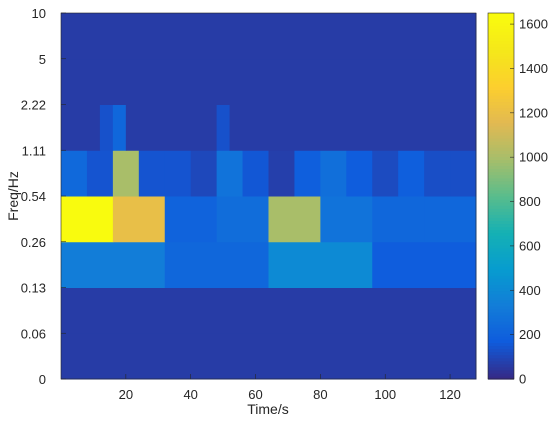 The width and height of the screenshot is (550, 426). What do you see at coordinates (33, 196) in the screenshot?
I see `y-tick-label: 0.54` at bounding box center [33, 196].